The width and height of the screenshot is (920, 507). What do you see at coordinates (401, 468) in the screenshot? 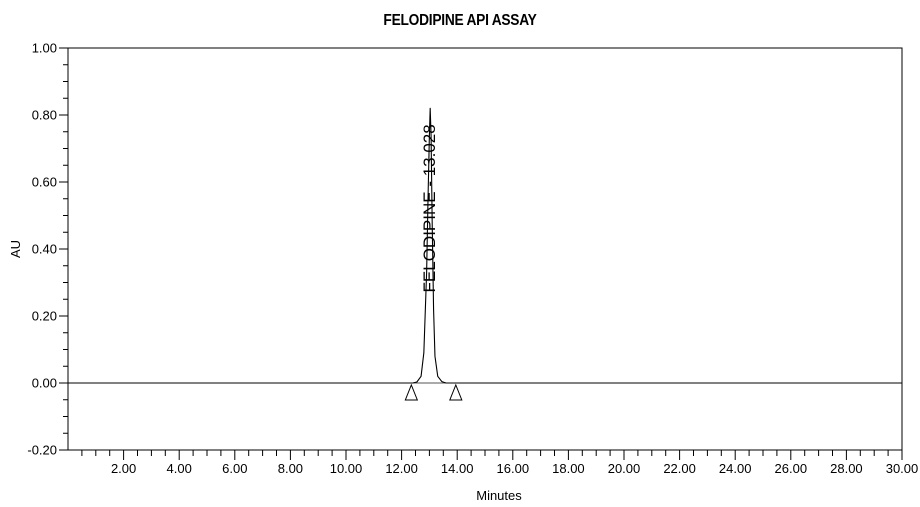
I see `x-tick-label: 12.00` at bounding box center [401, 468].